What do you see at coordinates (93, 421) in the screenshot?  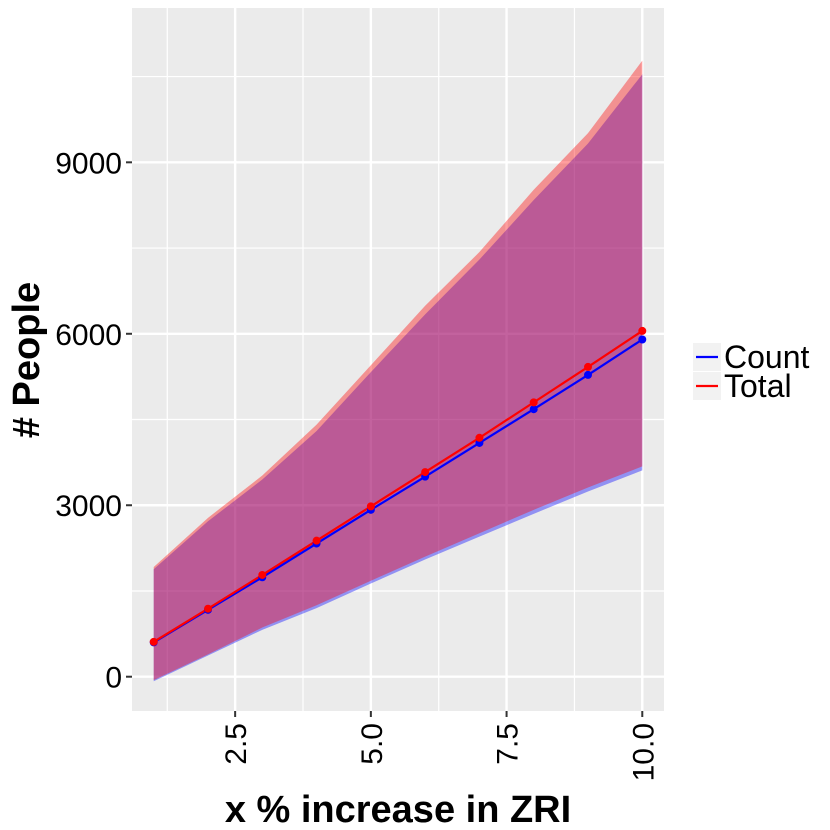 I see `y-axis: 0 3000 6000 9000` at bounding box center [93, 421].